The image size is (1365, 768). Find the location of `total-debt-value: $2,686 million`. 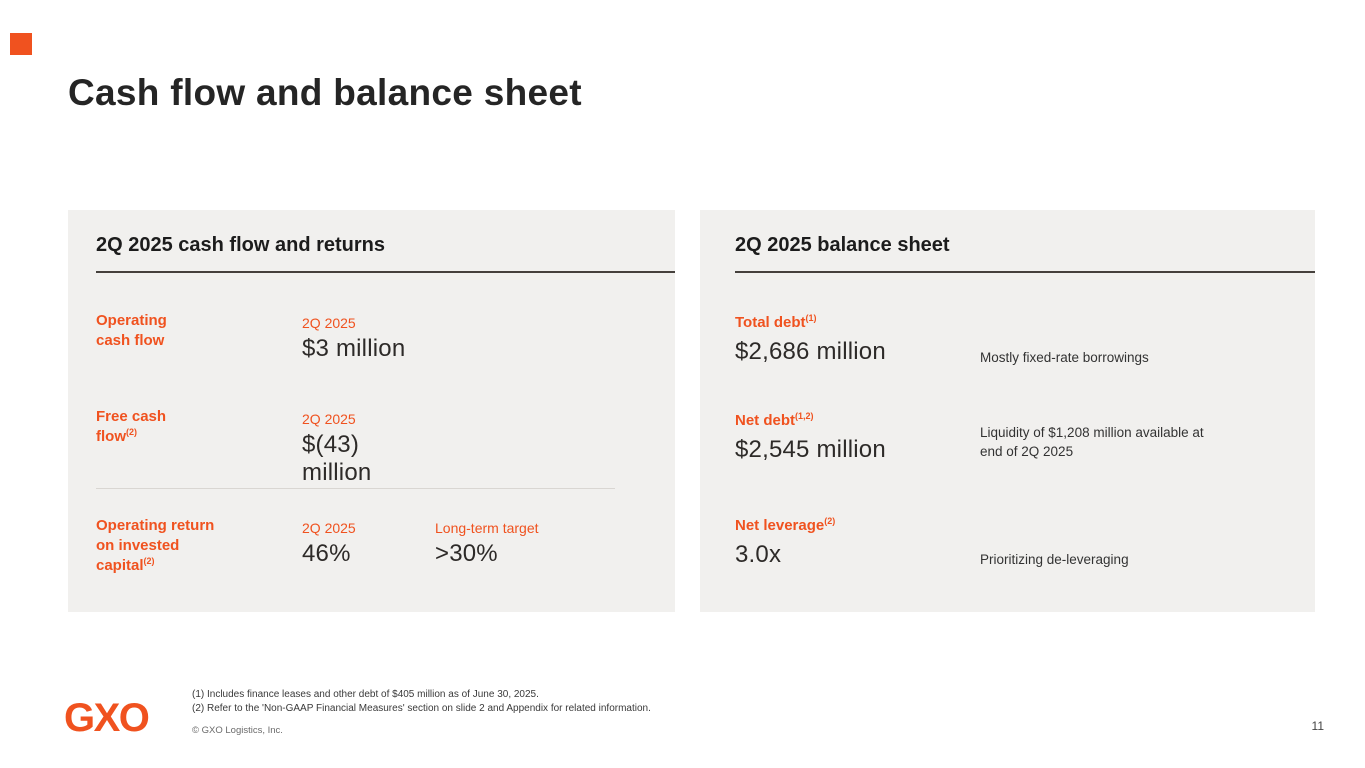

total-debt-value: $2,686 million is located at coordinates (810, 351).